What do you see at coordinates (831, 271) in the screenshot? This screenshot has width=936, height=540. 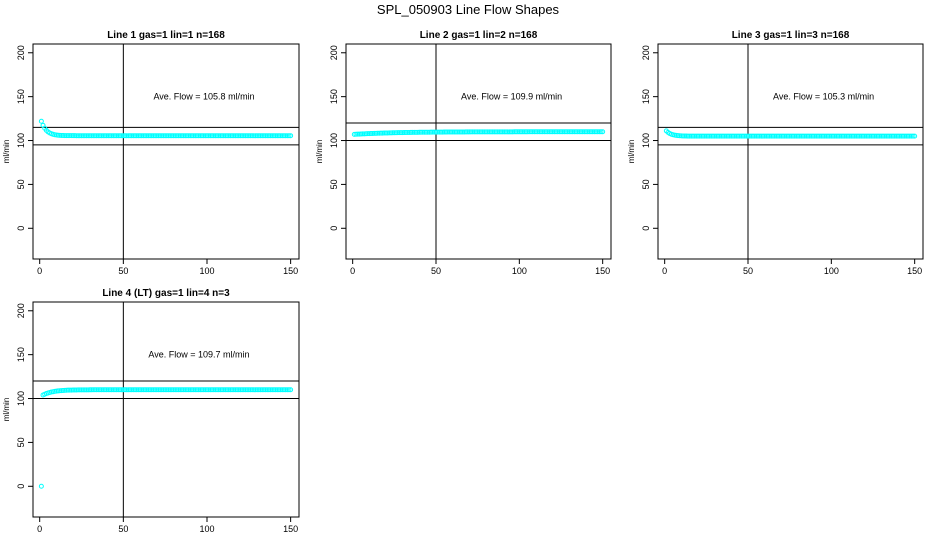 I see `x-tick-label: 100` at bounding box center [831, 271].